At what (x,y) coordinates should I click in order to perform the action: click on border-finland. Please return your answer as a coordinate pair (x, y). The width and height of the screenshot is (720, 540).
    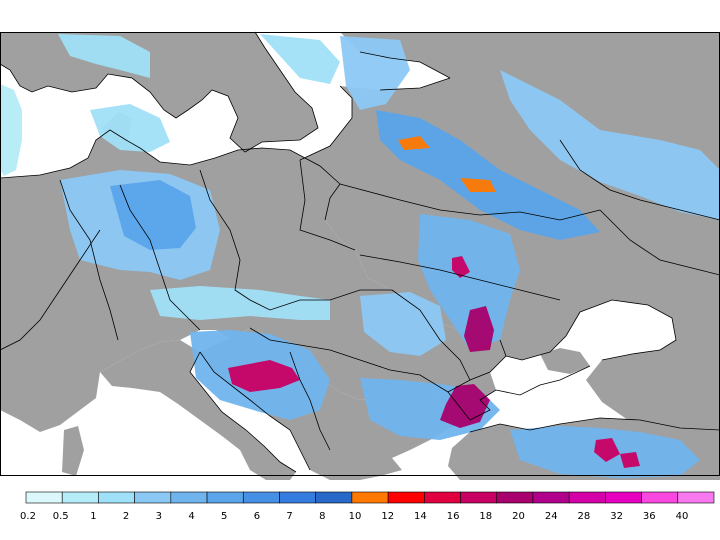
    Looking at the image, I should click on (375, 106).